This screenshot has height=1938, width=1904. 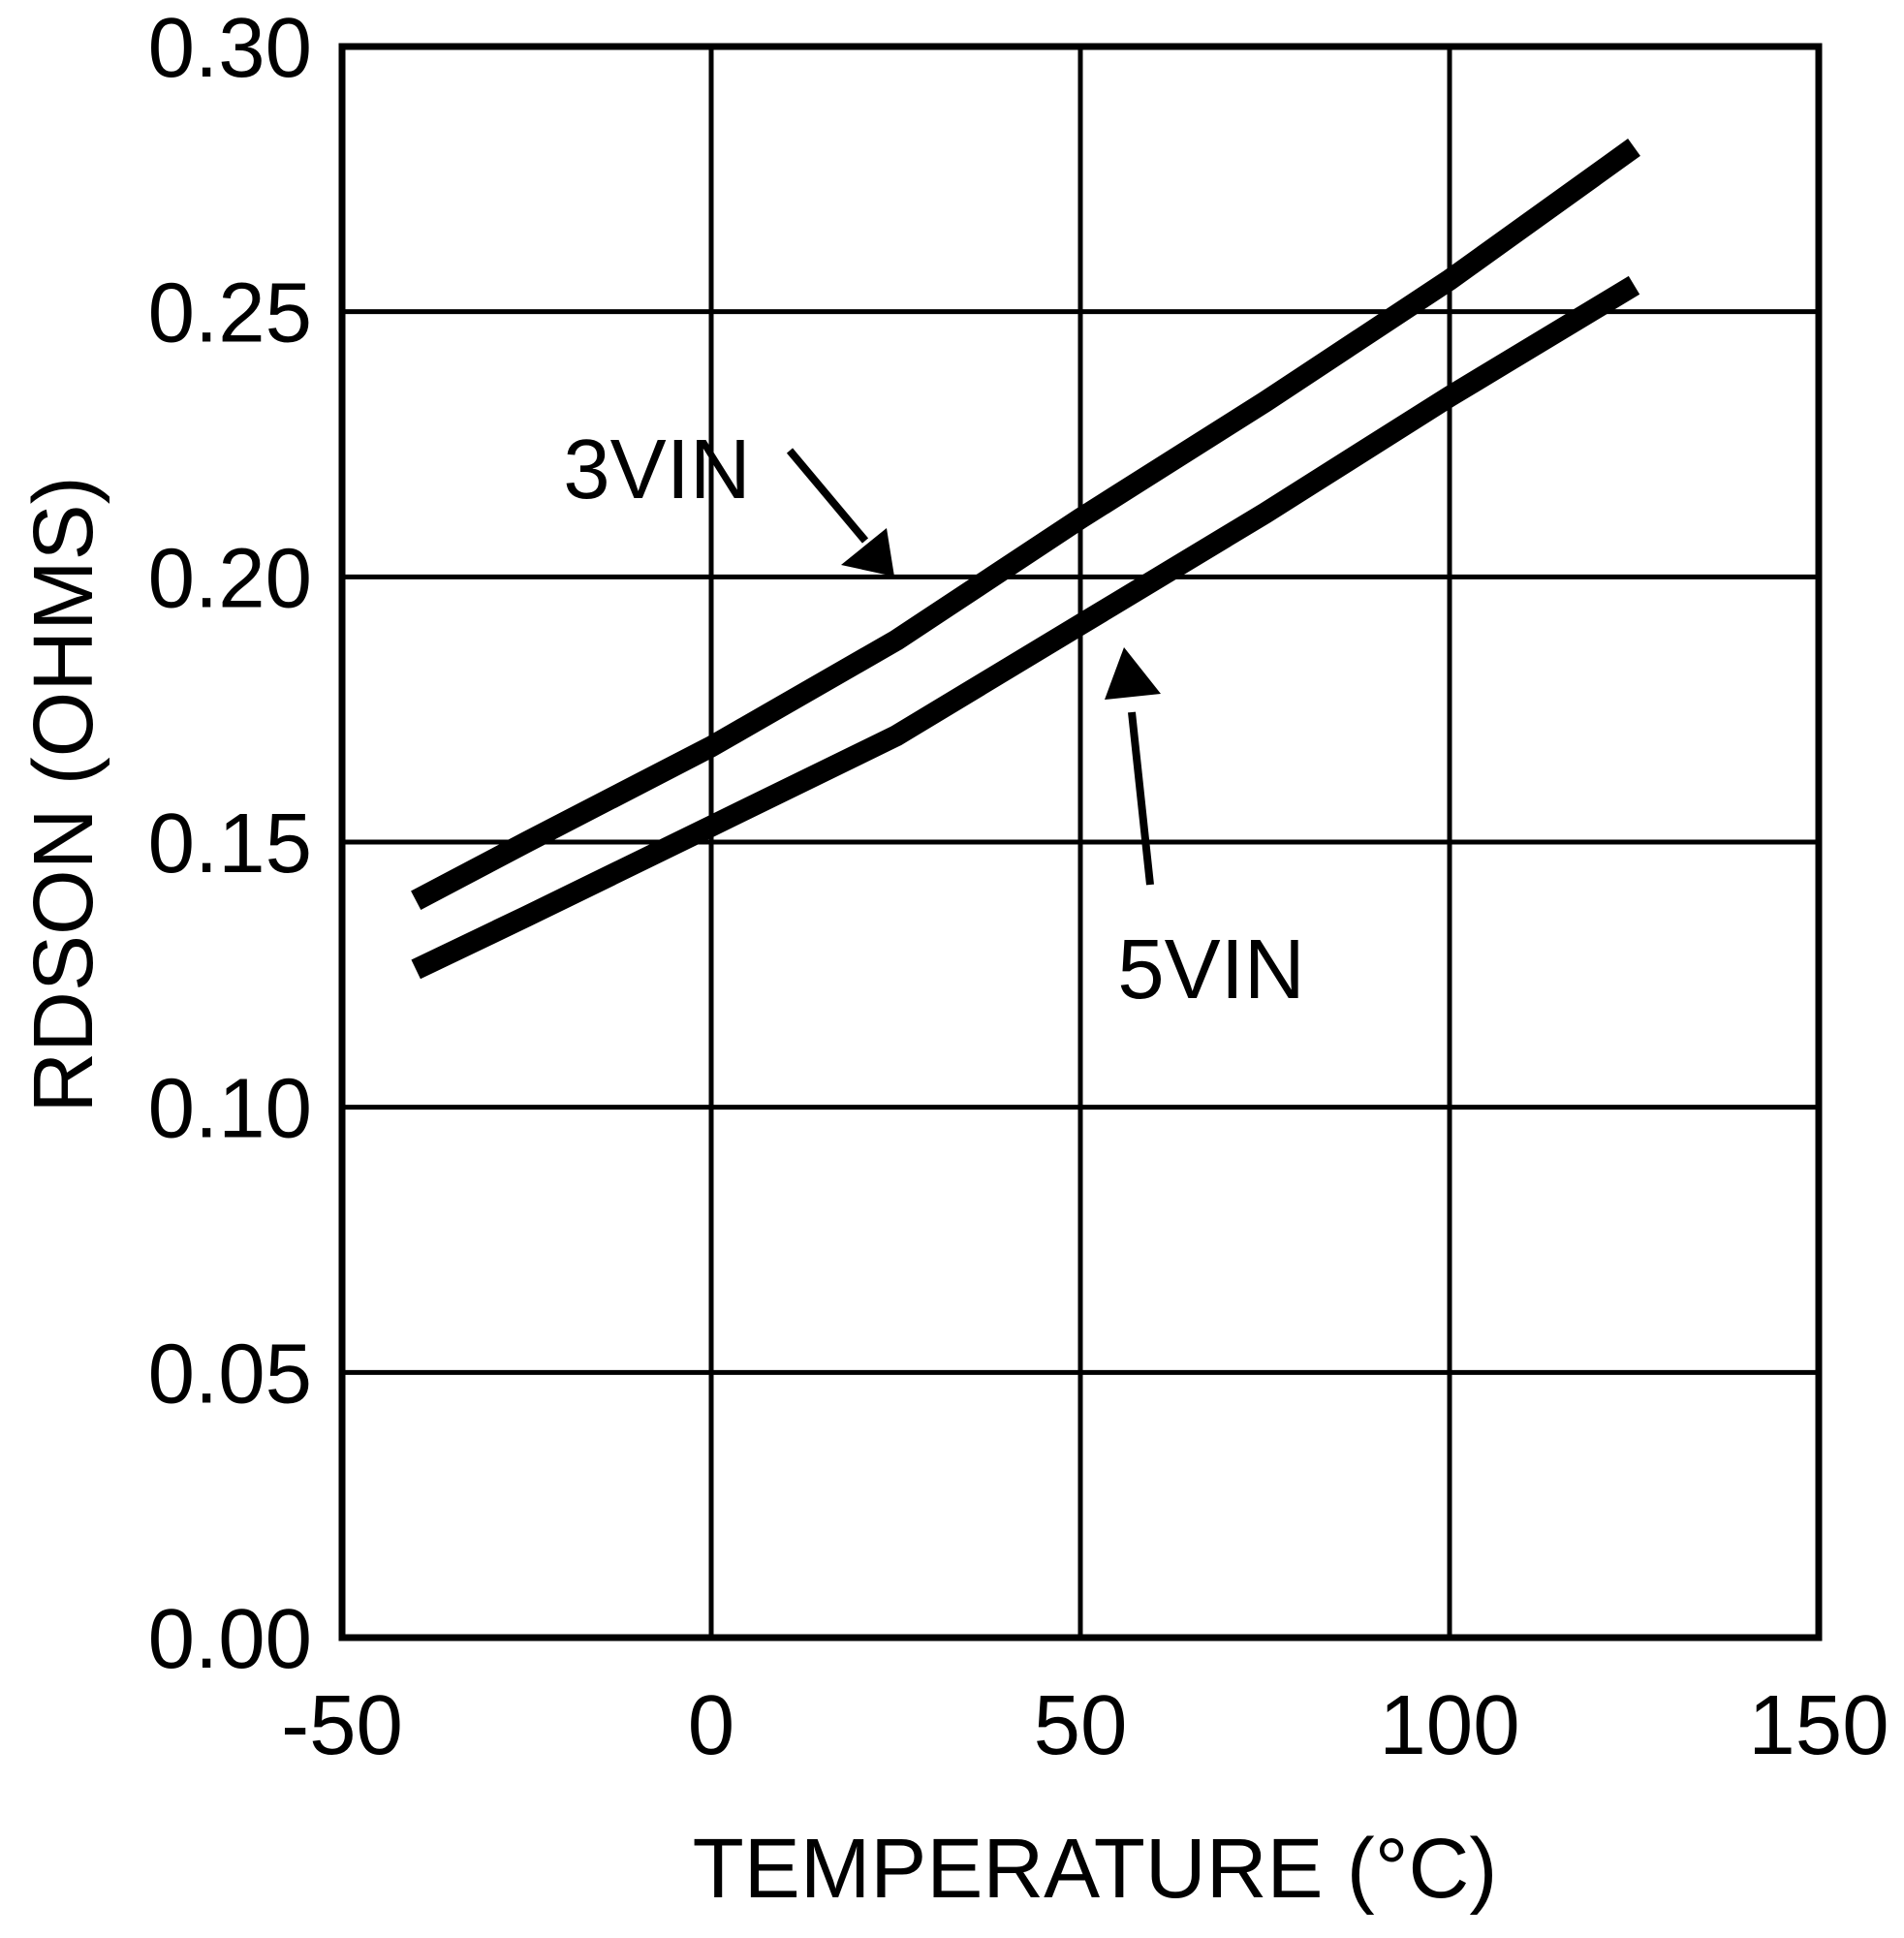 I want to click on y-axis-title: RDSON (OHMS), so click(x=63, y=794).